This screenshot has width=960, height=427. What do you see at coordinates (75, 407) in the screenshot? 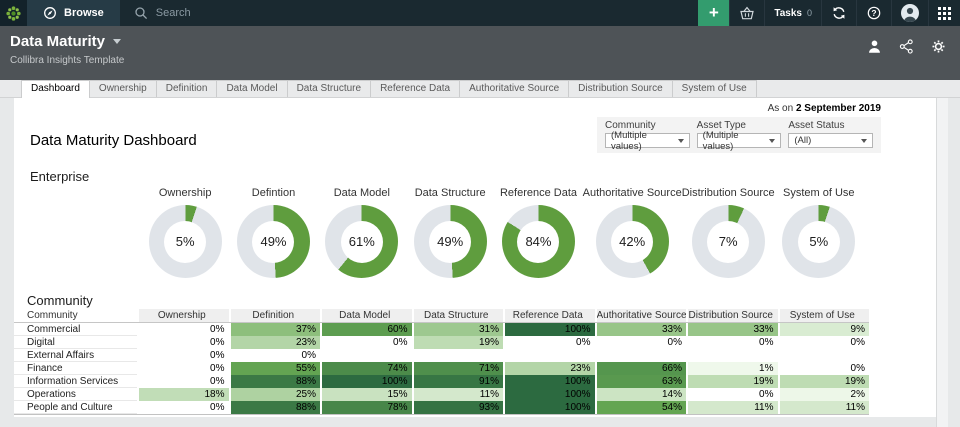
I see `row-label-people-and-culture: People and Culture` at bounding box center [75, 407].